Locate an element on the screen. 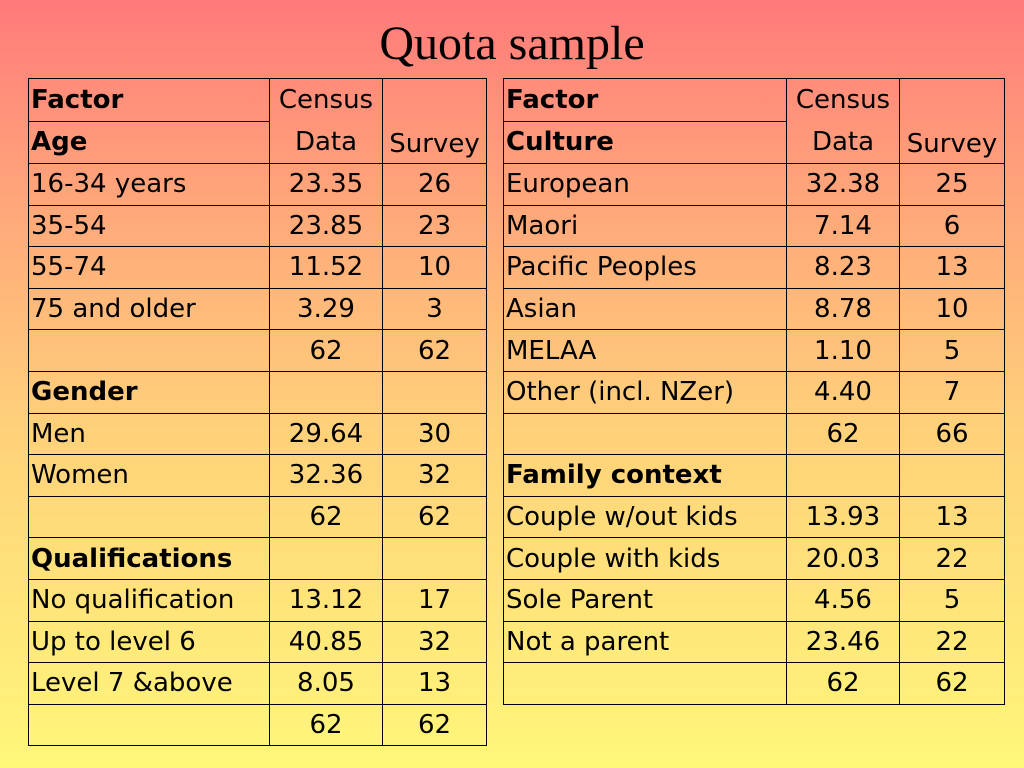 Image resolution: width=1024 pixels, height=768 pixels. census-value-cell: 3.29 is located at coordinates (326, 309).